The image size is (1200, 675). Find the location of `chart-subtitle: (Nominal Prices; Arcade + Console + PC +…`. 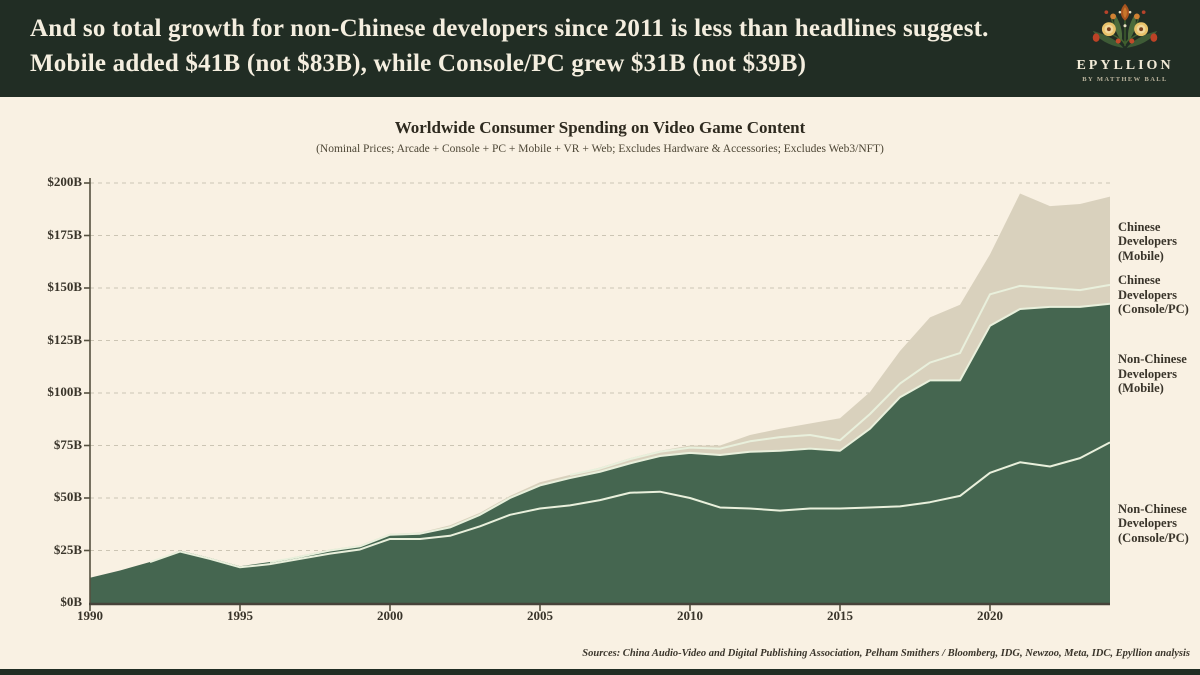

chart-subtitle: (Nominal Prices; Arcade + Console + PC +… is located at coordinates (600, 149).